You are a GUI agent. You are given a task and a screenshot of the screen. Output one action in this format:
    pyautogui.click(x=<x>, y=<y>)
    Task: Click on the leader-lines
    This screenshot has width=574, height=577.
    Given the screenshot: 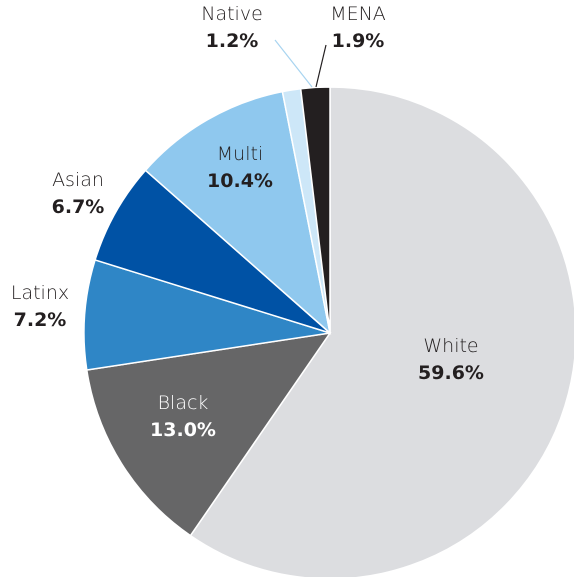 What is the action you would take?
    pyautogui.click(x=300, y=63)
    